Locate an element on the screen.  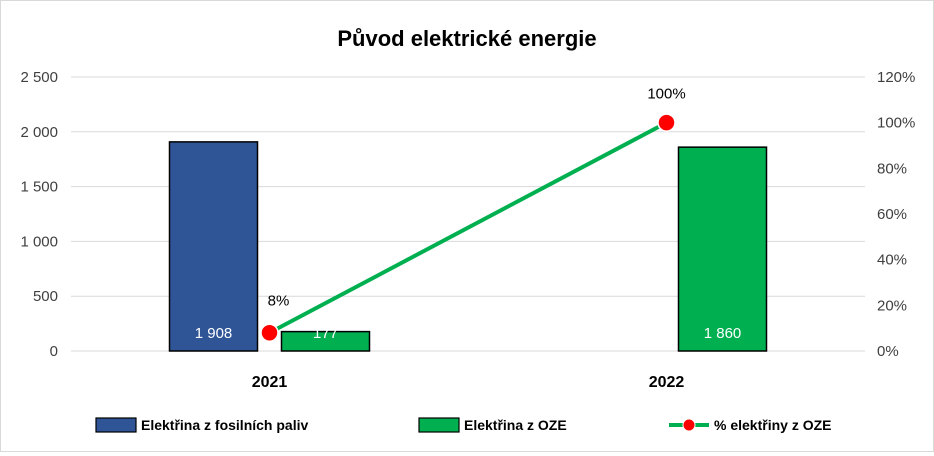
left-axis-tick-label: 1 500 is located at coordinates (39, 187).